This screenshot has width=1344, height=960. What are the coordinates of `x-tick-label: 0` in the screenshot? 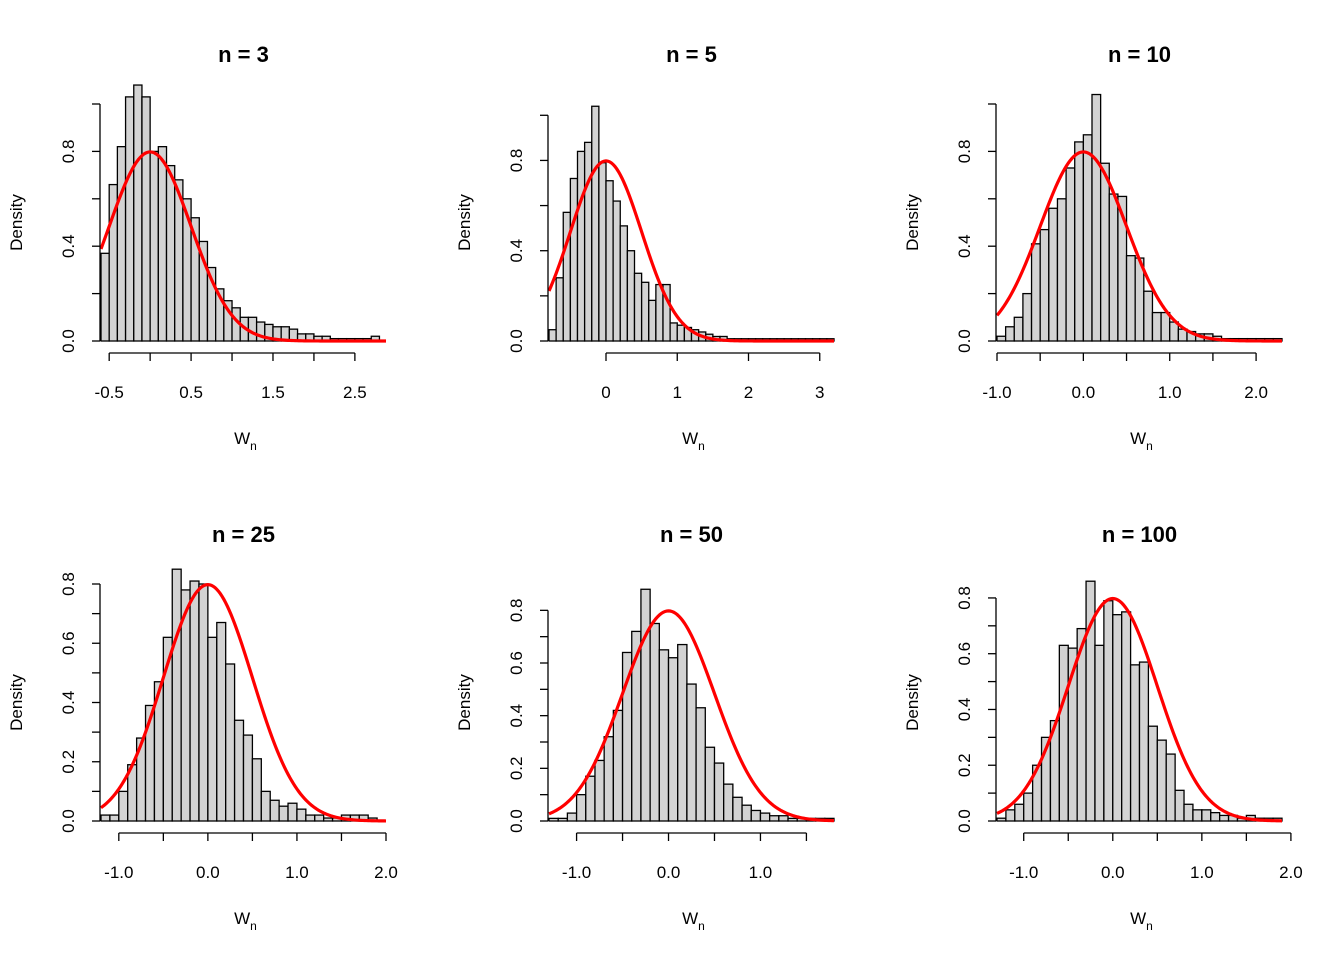 It's located at (605, 392).